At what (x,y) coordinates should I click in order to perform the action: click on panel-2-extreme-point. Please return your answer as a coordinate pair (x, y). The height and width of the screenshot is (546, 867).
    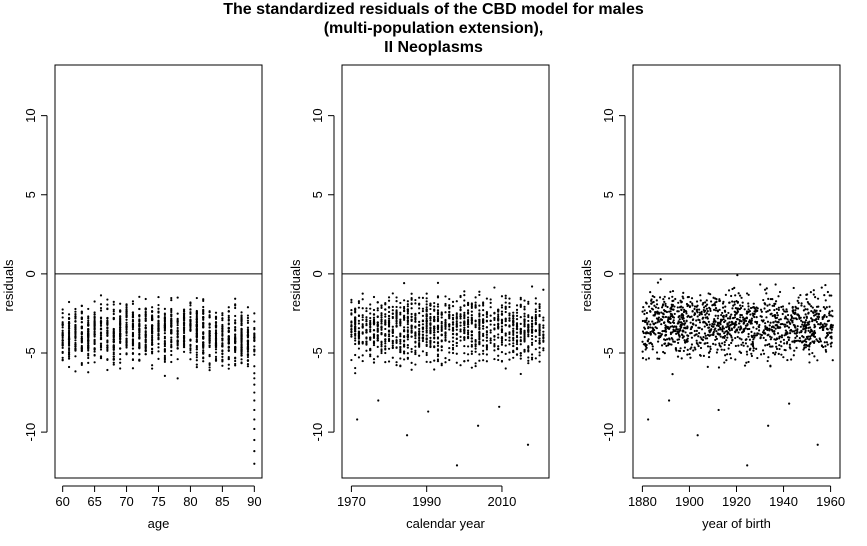
    Looking at the image, I should click on (499, 406).